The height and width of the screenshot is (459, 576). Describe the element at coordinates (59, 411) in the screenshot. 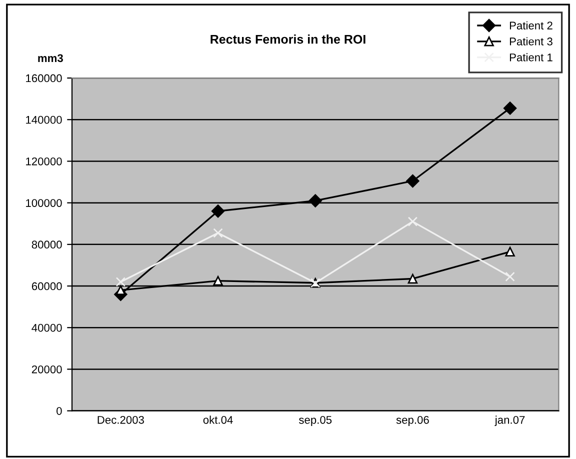

I see `y-tick-label: 0` at that location.